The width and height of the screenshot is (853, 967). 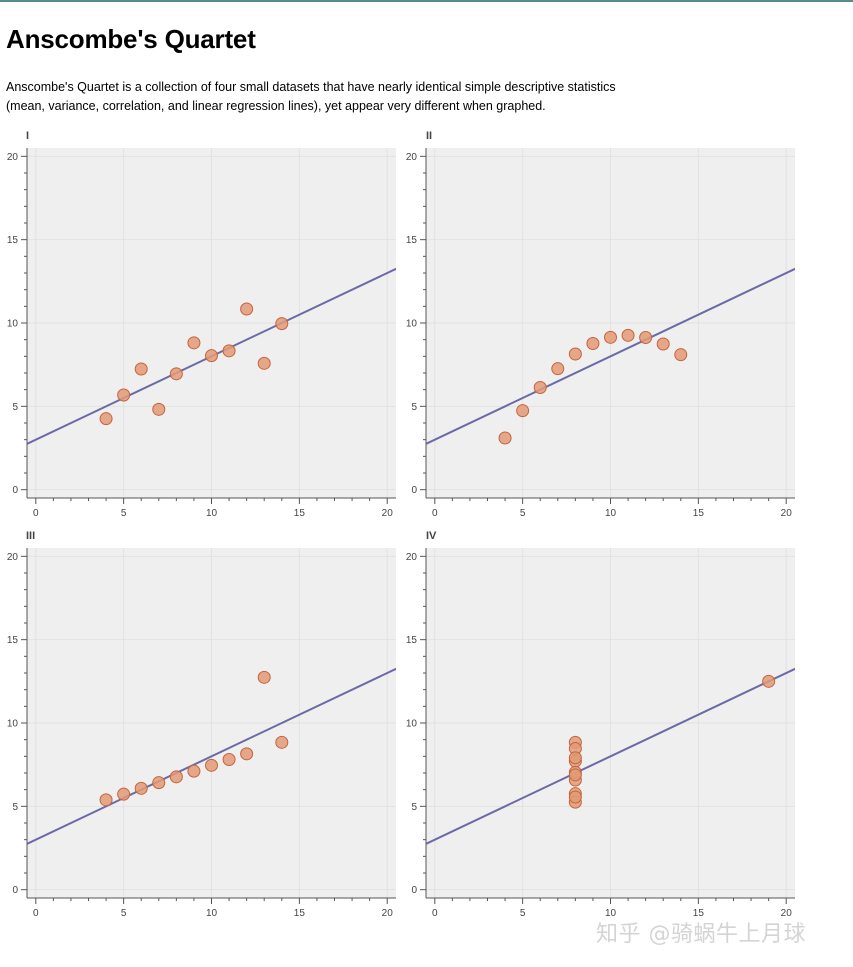 I want to click on watermark: 知乎 @骑蜗牛上月球, so click(x=701, y=934).